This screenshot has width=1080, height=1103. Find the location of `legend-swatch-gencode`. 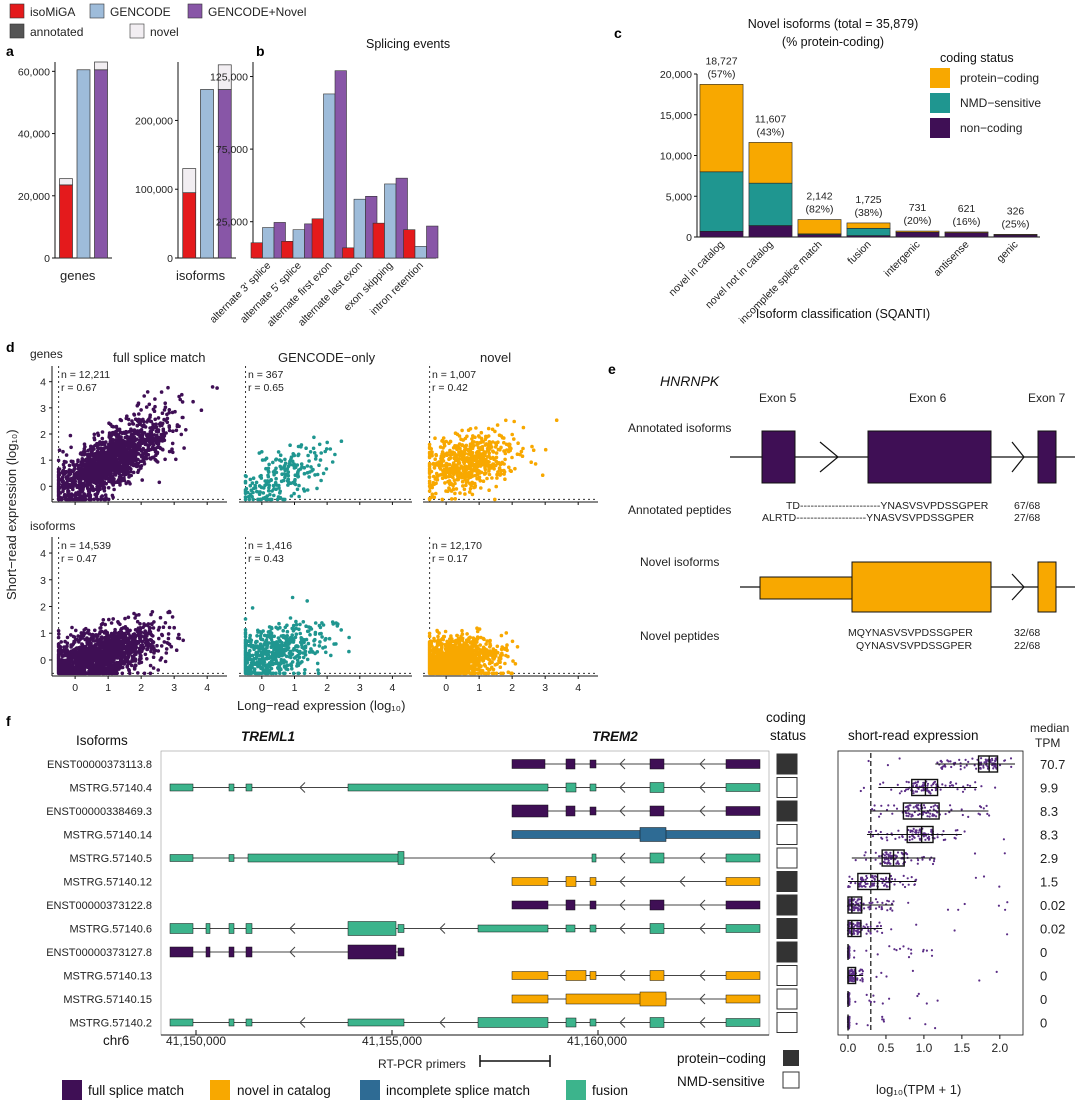

legend-swatch-gencode is located at coordinates (97, 11).